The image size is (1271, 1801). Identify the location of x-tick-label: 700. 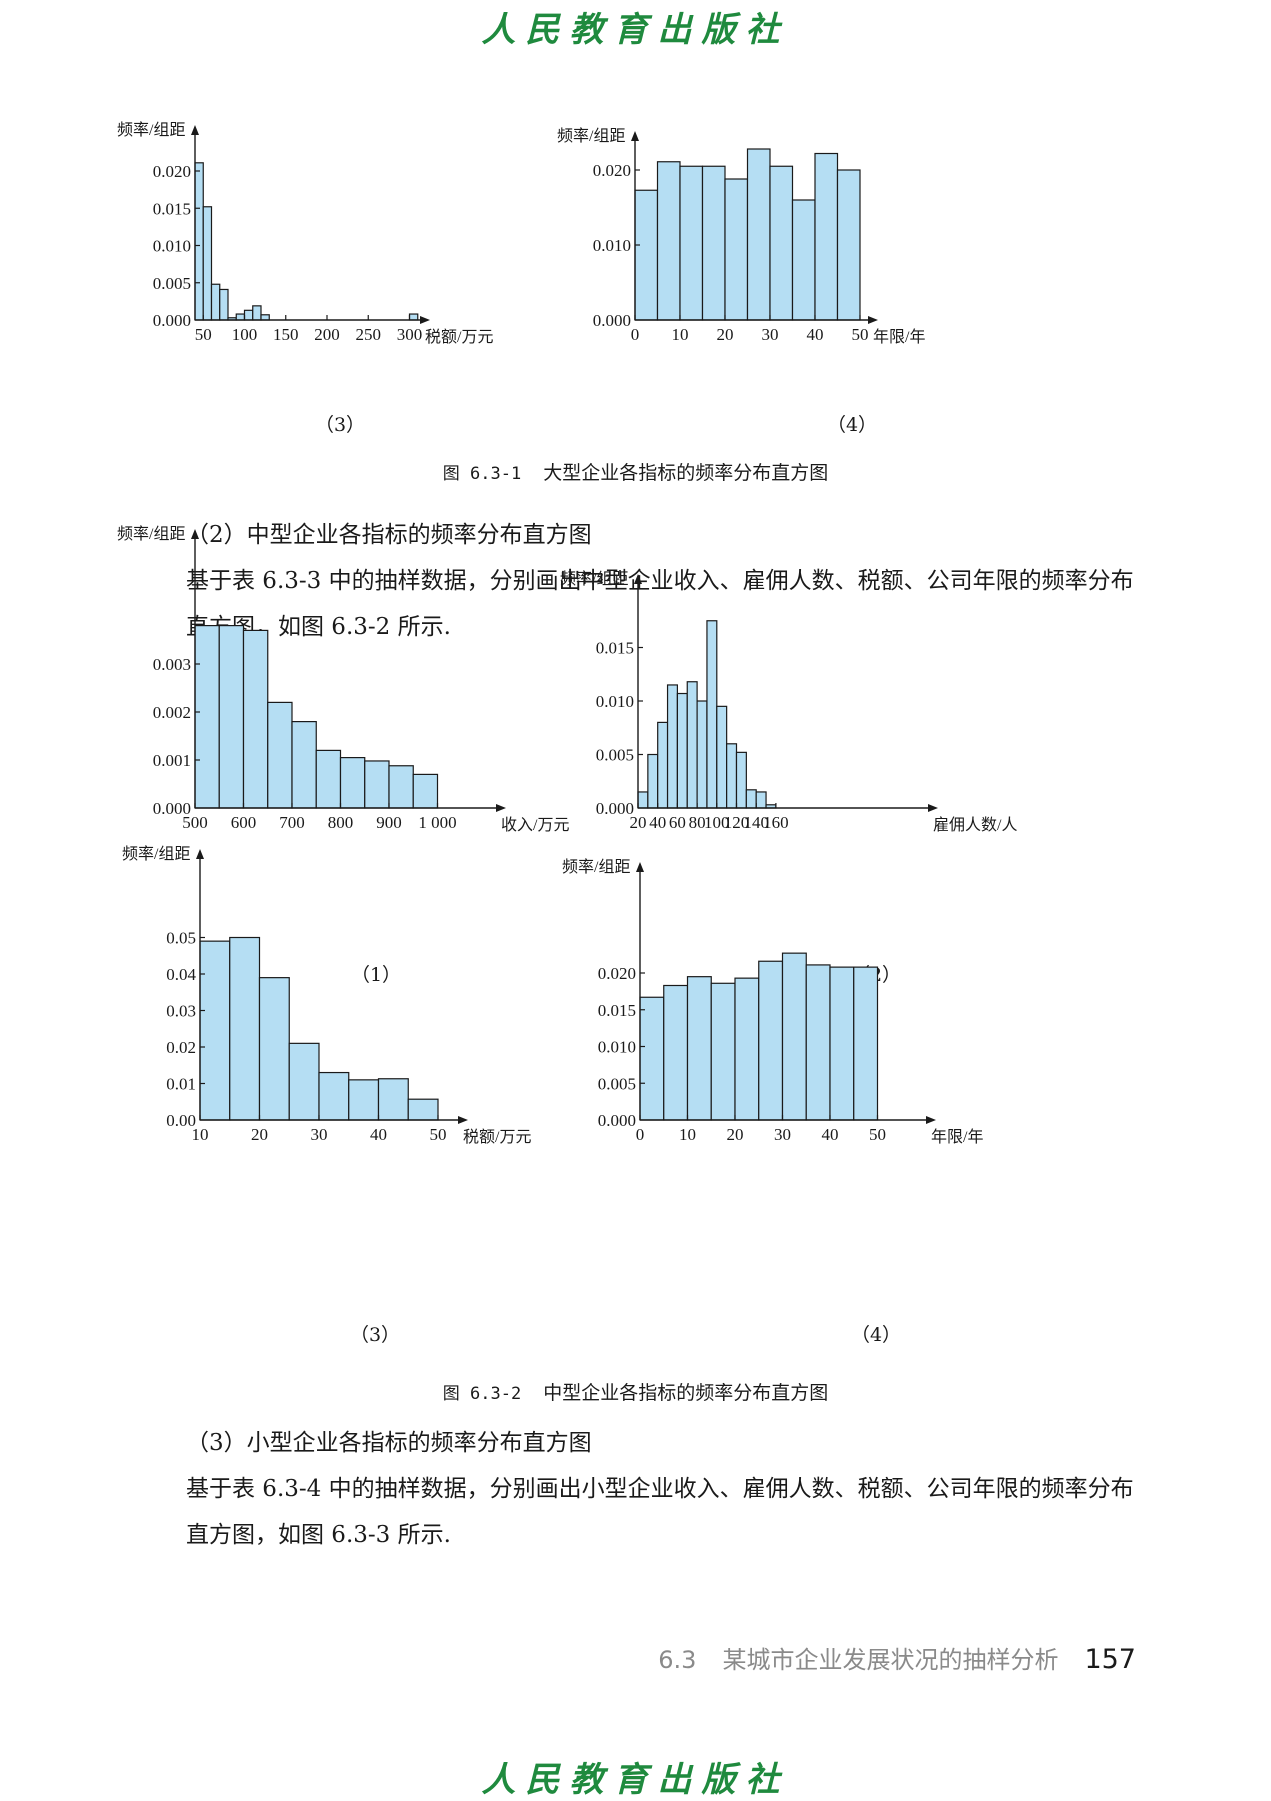
(292, 822).